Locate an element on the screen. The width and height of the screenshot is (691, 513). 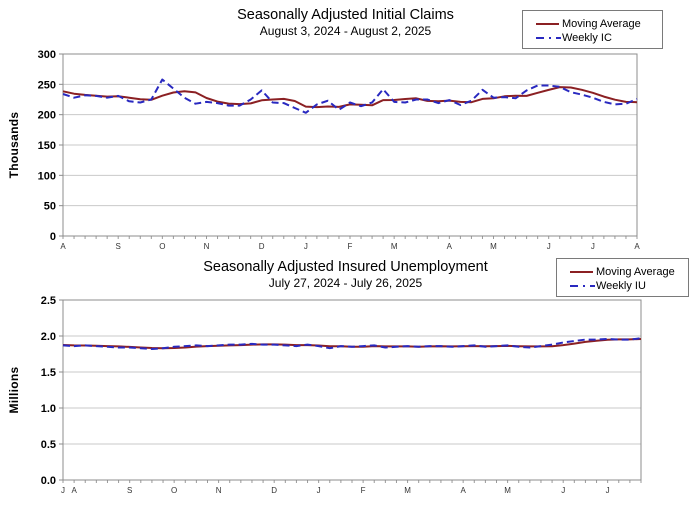
y-tick-label: 100 is located at coordinates (47, 176).